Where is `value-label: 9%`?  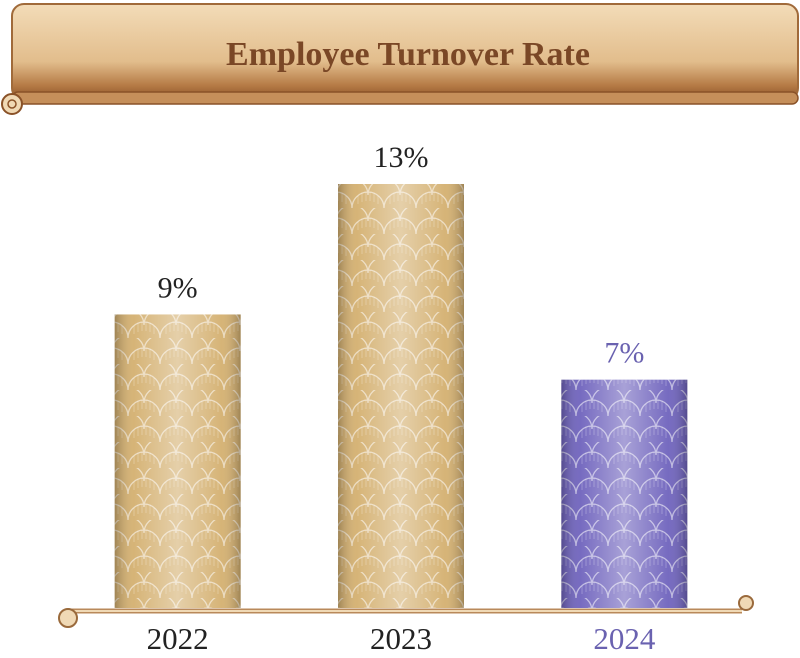
value-label: 9% is located at coordinates (178, 287).